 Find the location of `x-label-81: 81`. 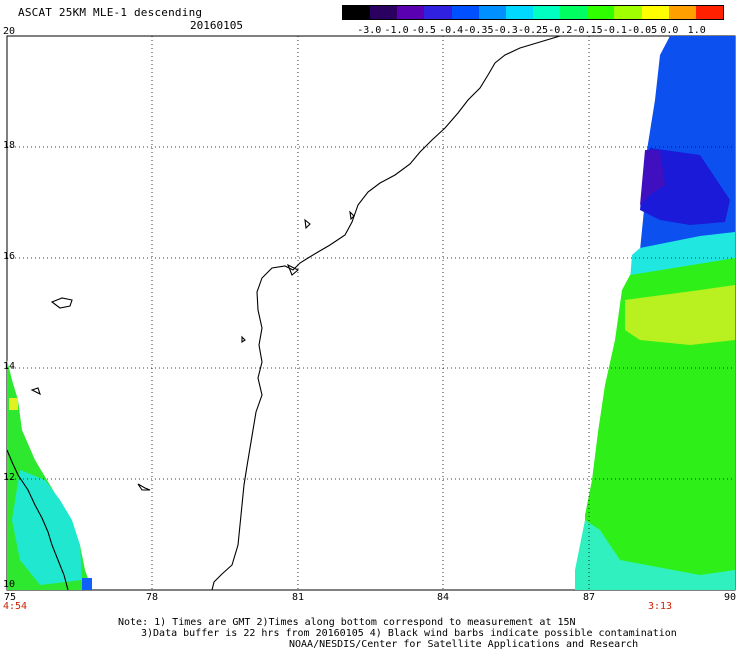

x-label-81: 81 is located at coordinates (298, 597).